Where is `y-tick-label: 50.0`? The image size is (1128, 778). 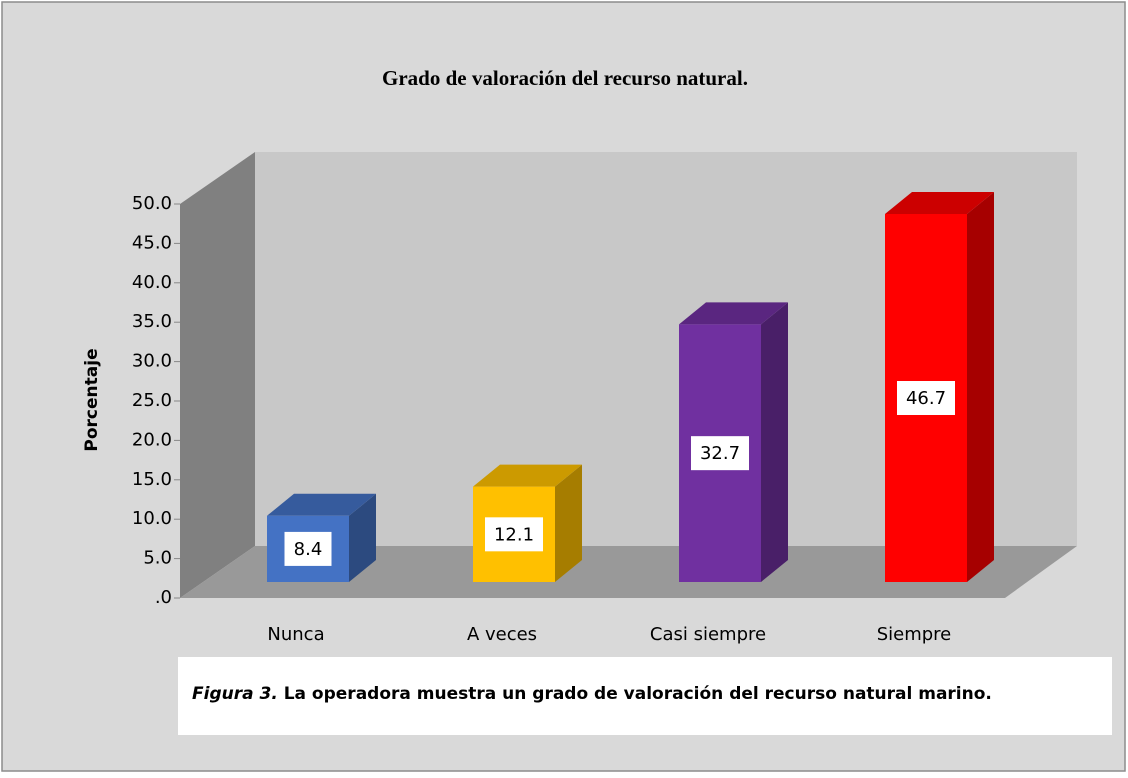 y-tick-label: 50.0 is located at coordinates (152, 203).